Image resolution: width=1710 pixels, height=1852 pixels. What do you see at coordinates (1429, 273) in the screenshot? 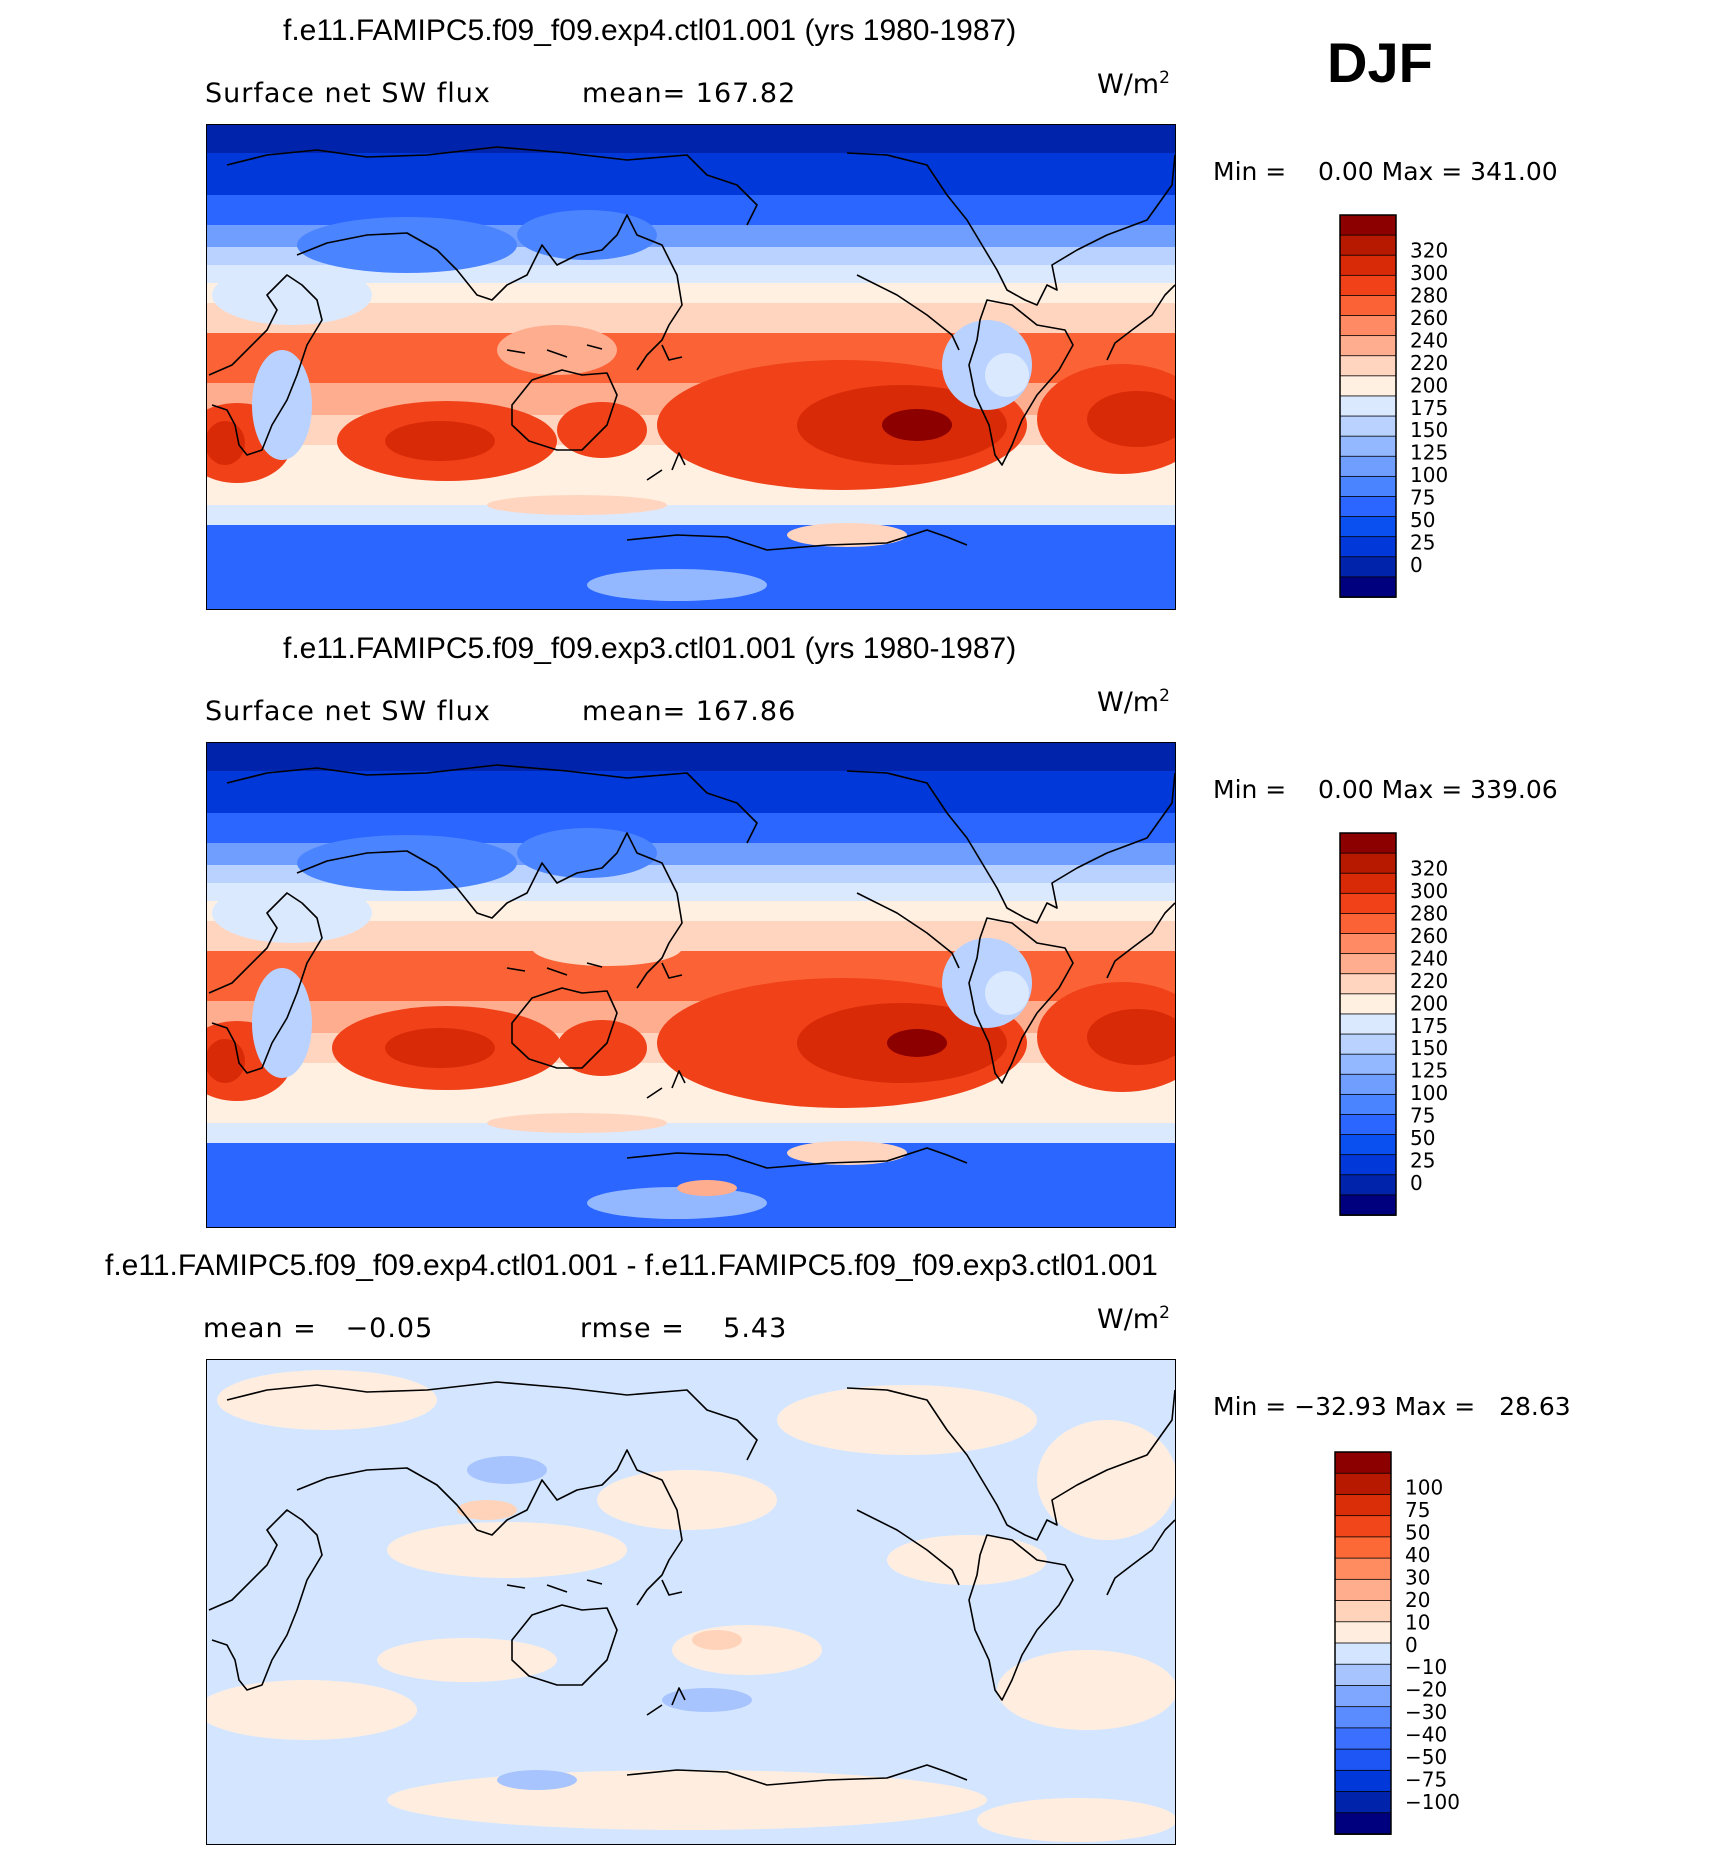
I see `panel1-colorbar-tick-label: 300` at bounding box center [1429, 273].